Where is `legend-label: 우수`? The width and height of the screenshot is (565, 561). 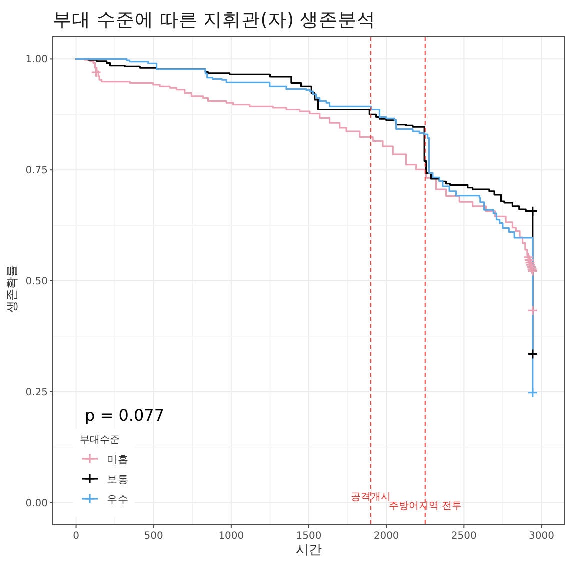
legend-label: 우수 is located at coordinates (118, 500).